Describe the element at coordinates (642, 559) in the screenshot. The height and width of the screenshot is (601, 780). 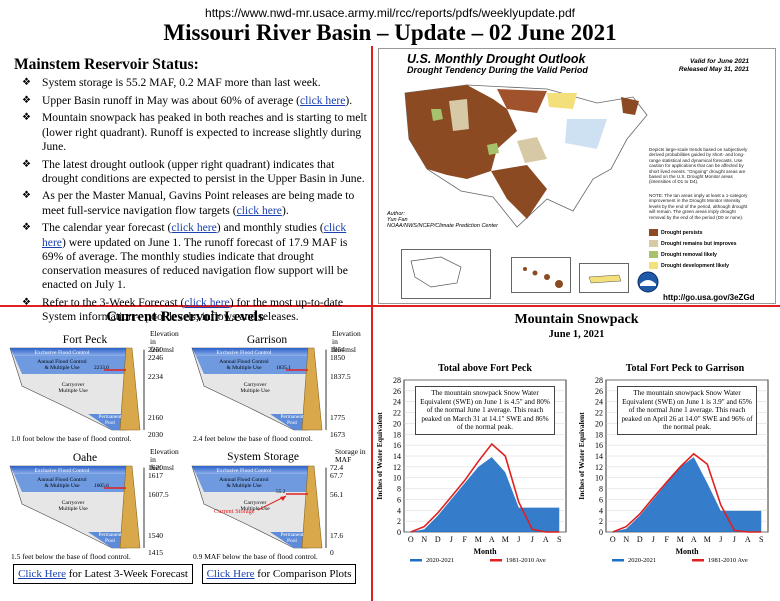
I see `legend-label-current: 2020-2021` at that location.